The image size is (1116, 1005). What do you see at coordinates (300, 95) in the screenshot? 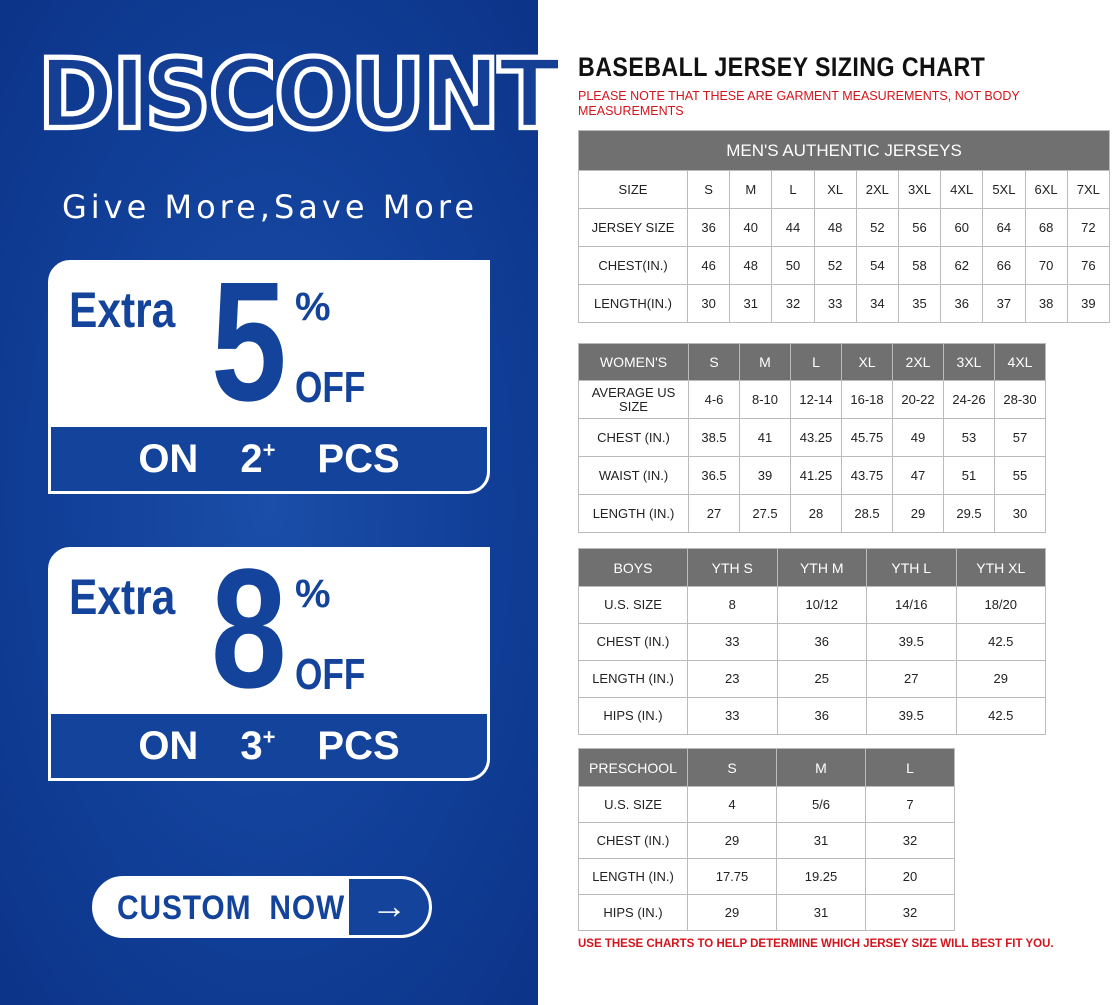
I see `discount-headline: DISCOUNT` at bounding box center [300, 95].